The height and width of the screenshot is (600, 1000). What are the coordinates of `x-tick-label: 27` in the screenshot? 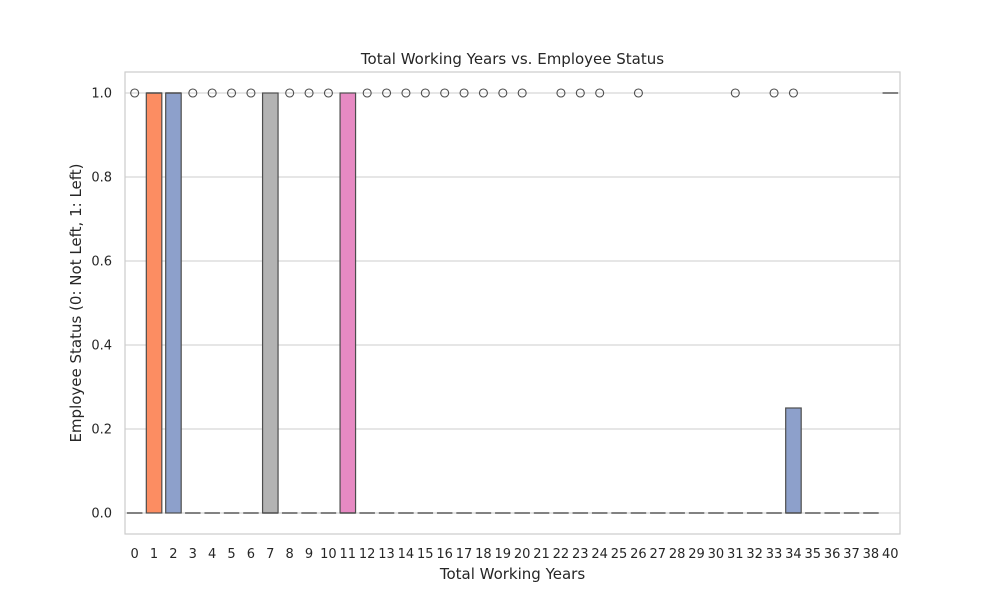 It's located at (658, 554).